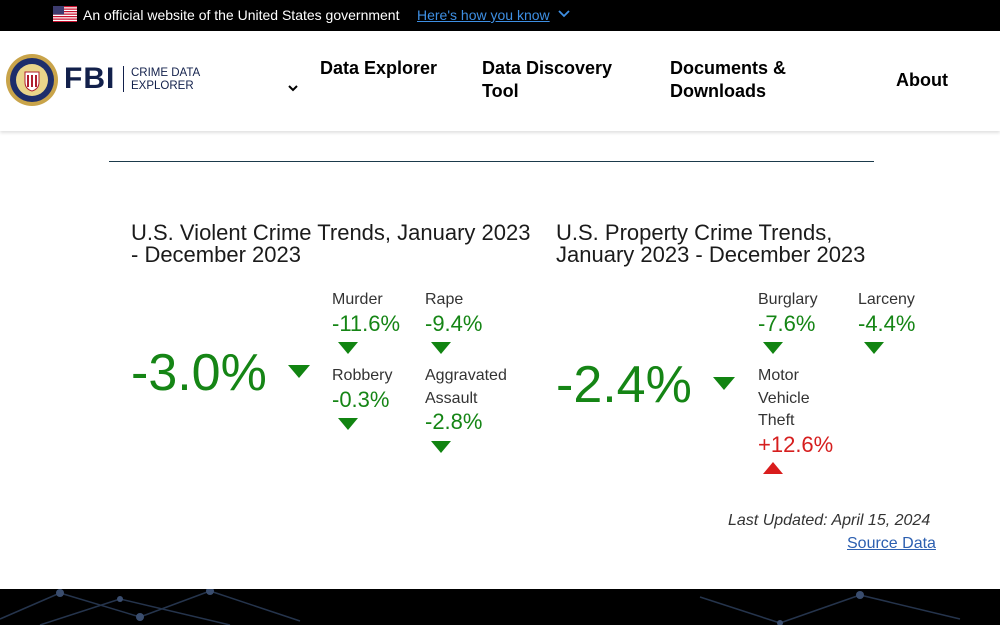  Describe the element at coordinates (90, 78) in the screenshot. I see `logo-fbi: FBI` at that location.